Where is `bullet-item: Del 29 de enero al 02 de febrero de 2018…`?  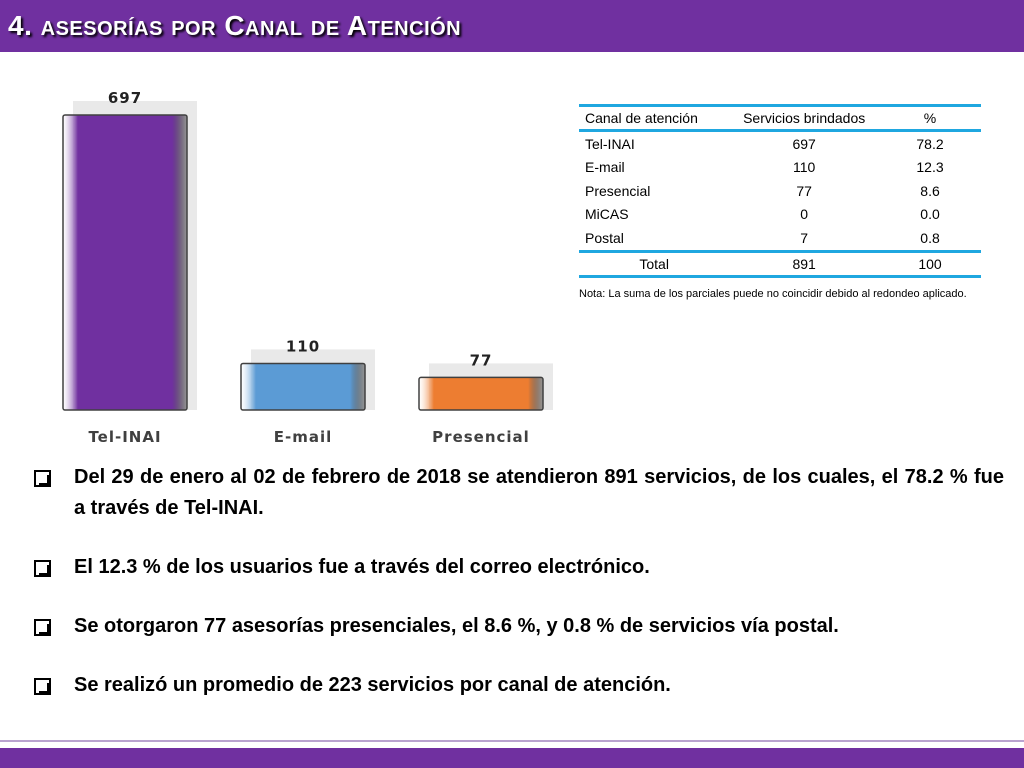 bullet-item: Del 29 de enero al 02 de febrero de 2018… is located at coordinates (518, 493).